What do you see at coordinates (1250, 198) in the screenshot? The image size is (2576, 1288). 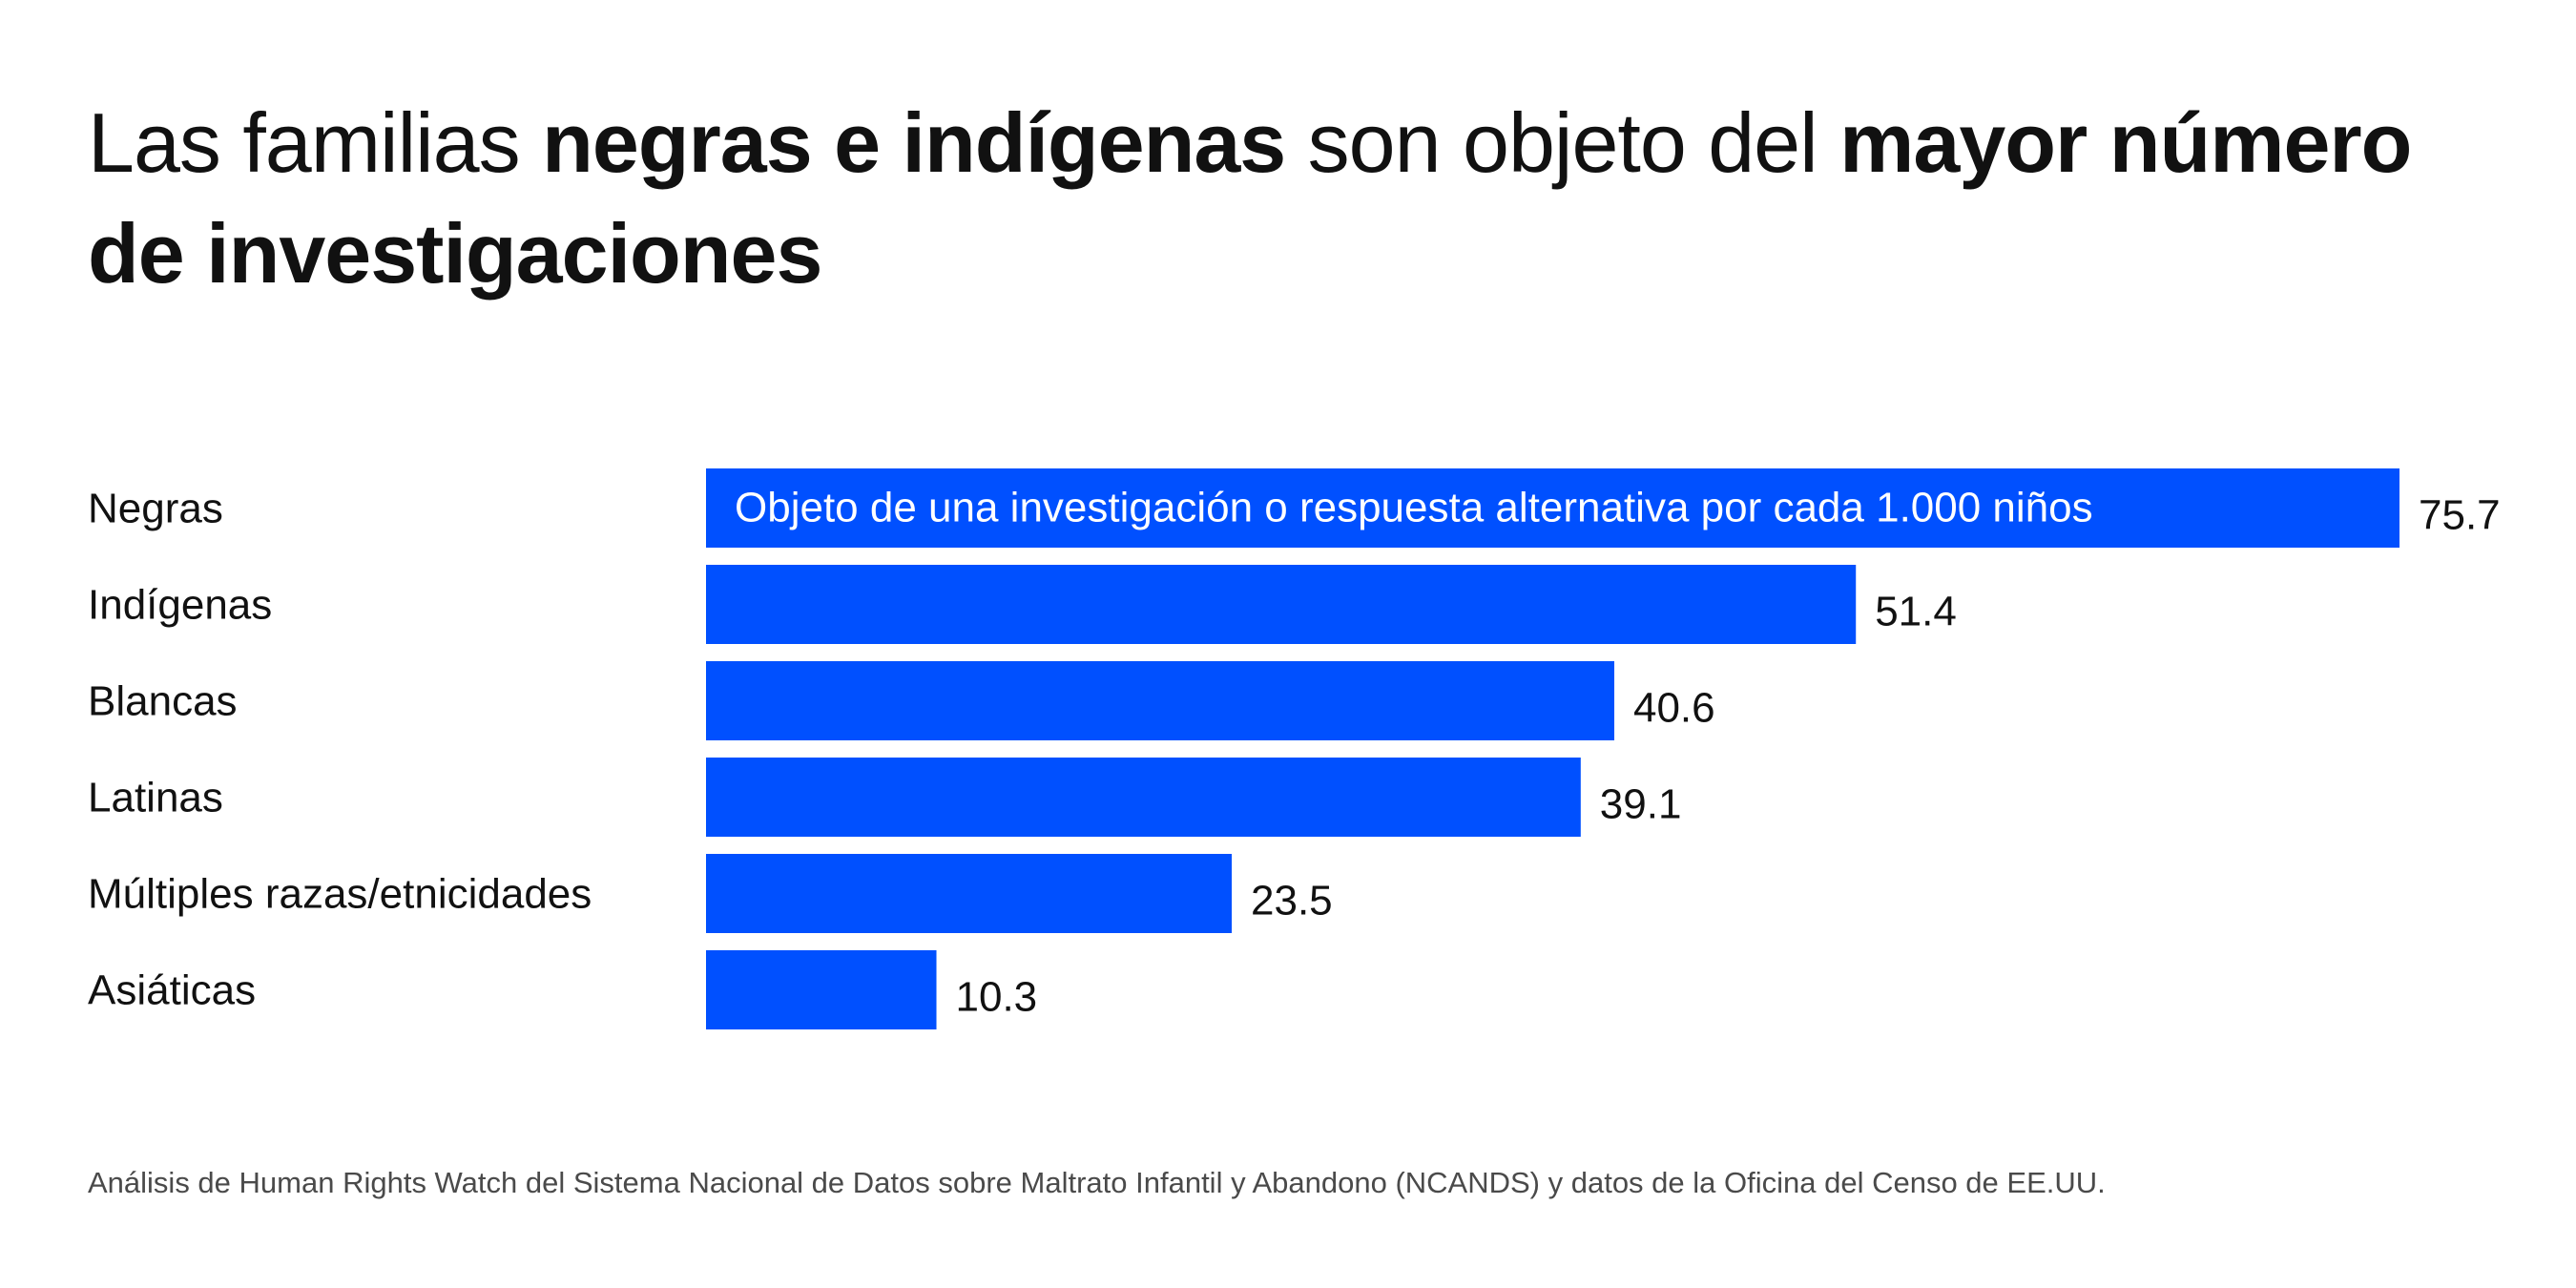 I see `title-part-bold: mayor número de investigaciones` at bounding box center [1250, 198].